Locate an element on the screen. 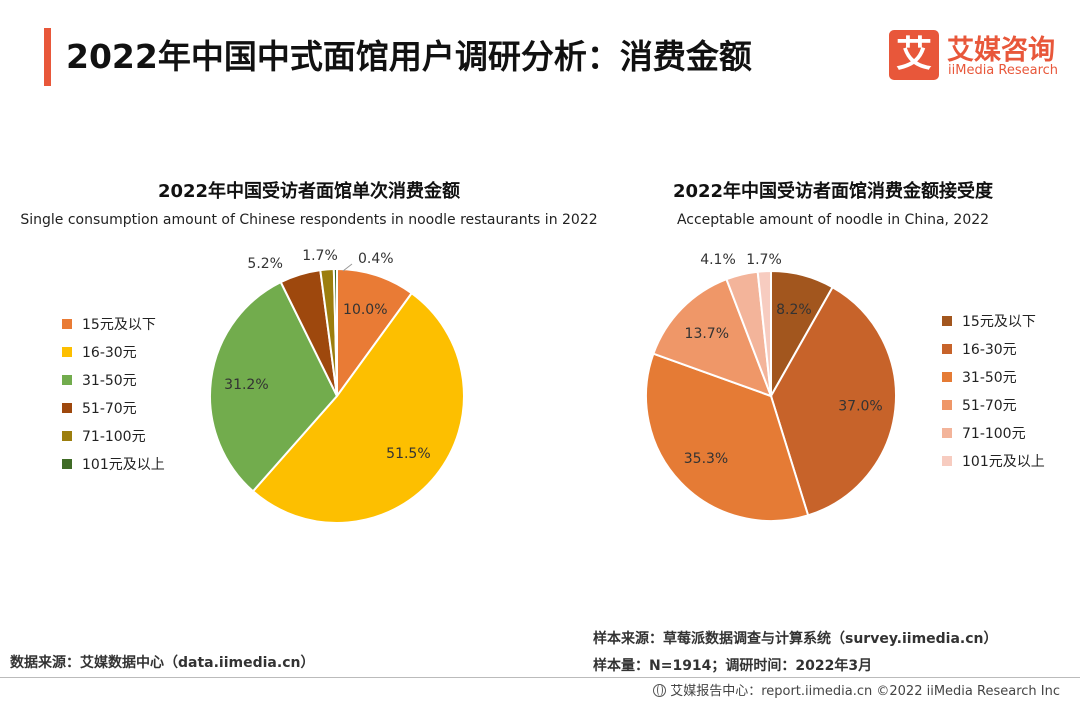  sample-source-note: 样本来源：草莓派数据调查与计算系统（survey.iimedia.cn） is located at coordinates (795, 639).